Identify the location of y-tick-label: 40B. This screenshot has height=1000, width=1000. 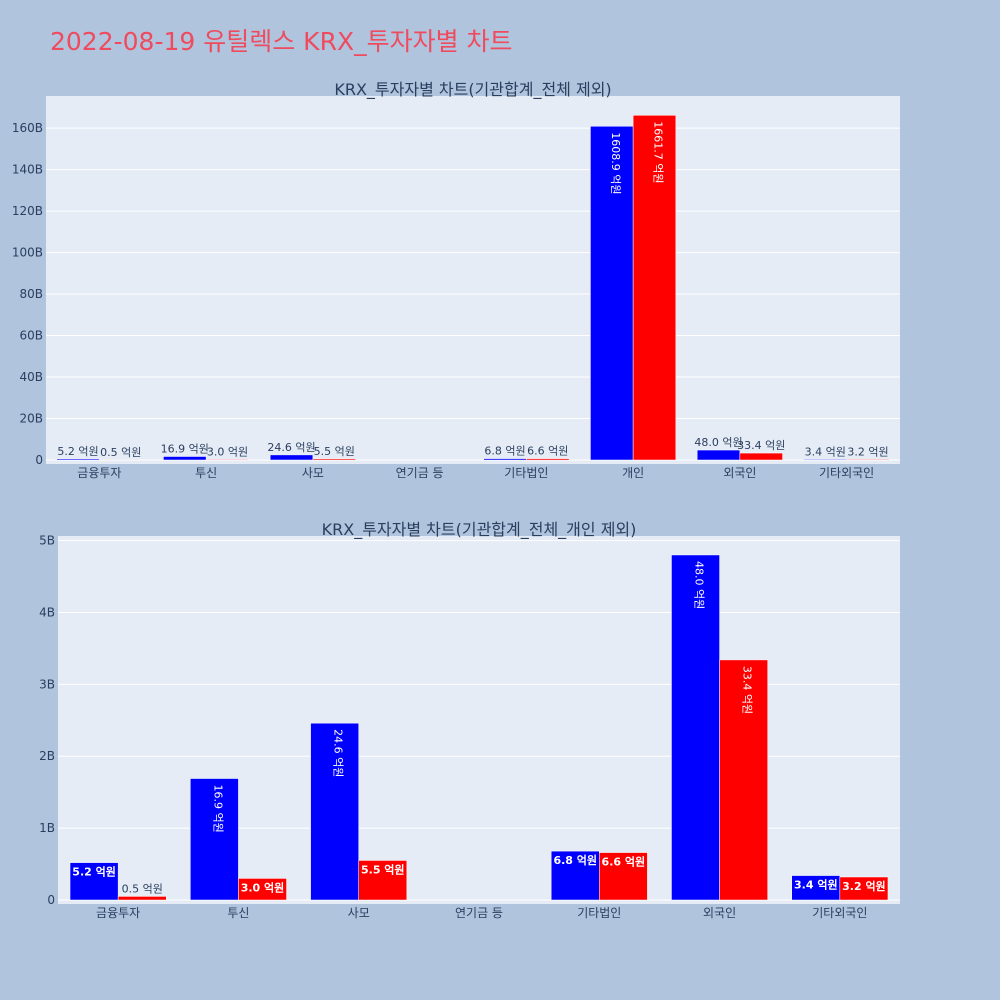
(31, 377).